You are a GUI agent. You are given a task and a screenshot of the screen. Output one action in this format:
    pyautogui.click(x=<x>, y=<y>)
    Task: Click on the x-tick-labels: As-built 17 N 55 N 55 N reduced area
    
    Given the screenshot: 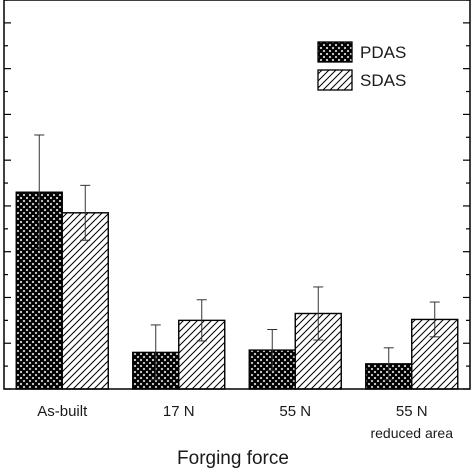 What is the action you would take?
    pyautogui.click(x=245, y=422)
    